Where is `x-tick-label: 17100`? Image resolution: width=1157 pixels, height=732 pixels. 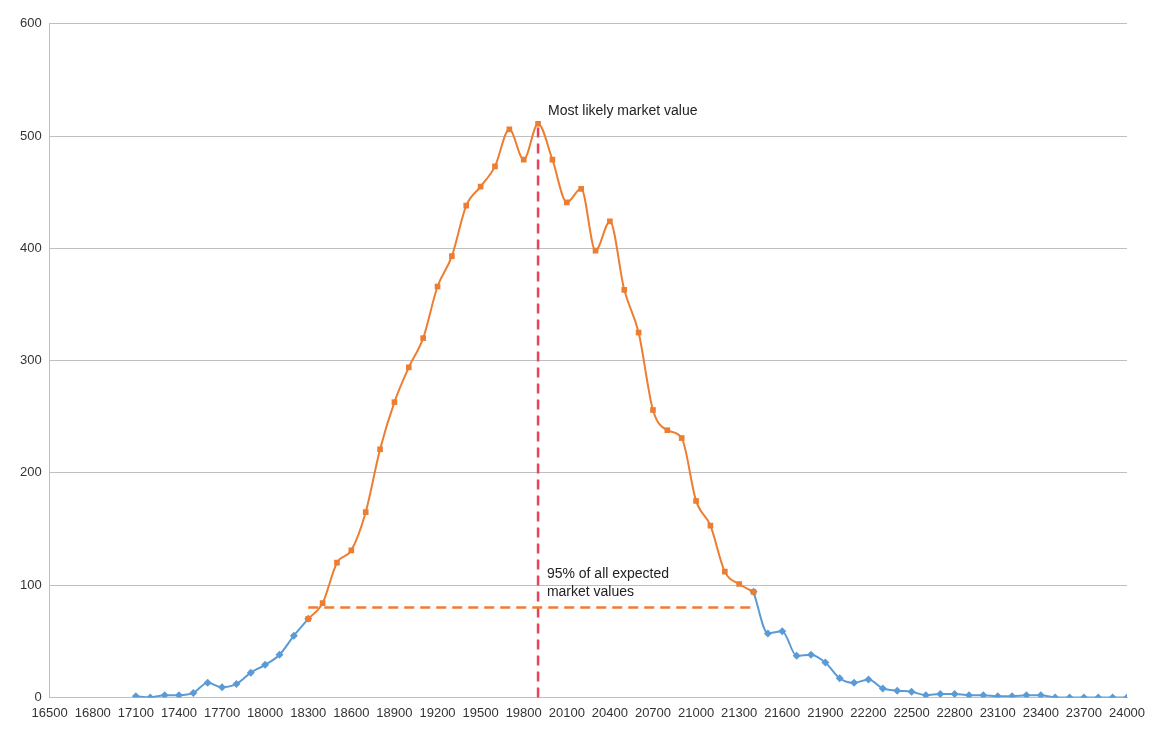 x-tick-label: 17100 is located at coordinates (135, 712).